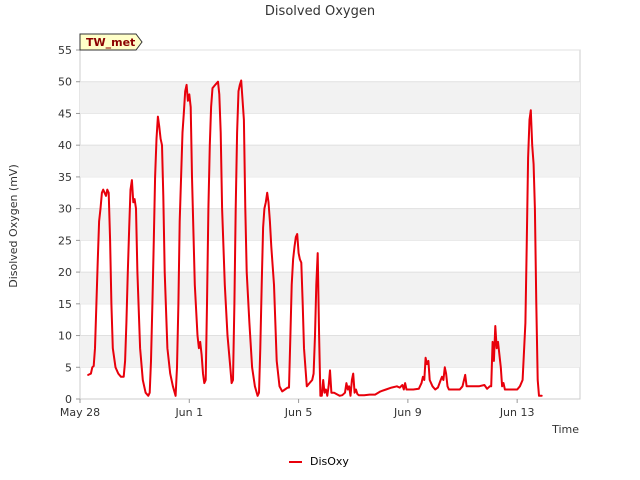  Describe the element at coordinates (13, 226) in the screenshot. I see `y-axis-label: Disolved Oxygen (mV)` at that location.